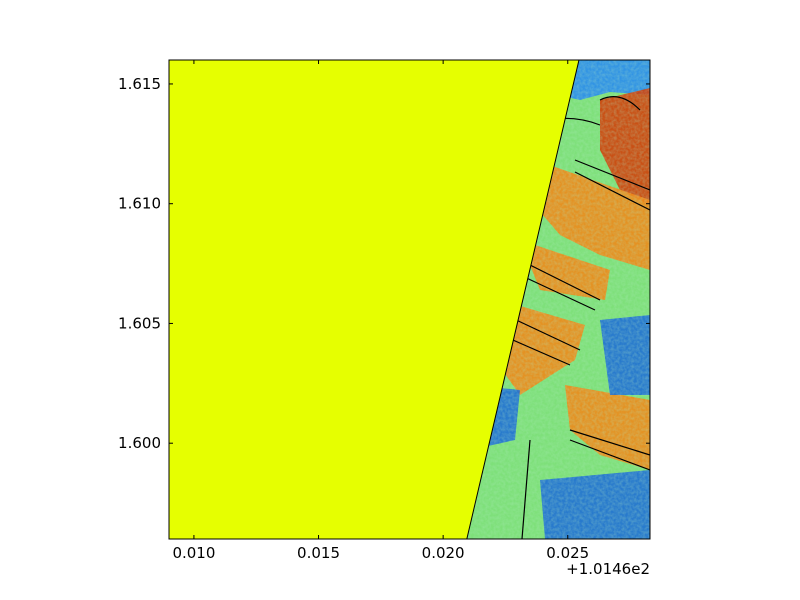 This screenshot has width=800, height=600. What do you see at coordinates (523, 299) in the screenshot?
I see `nodata-boundary` at bounding box center [523, 299].